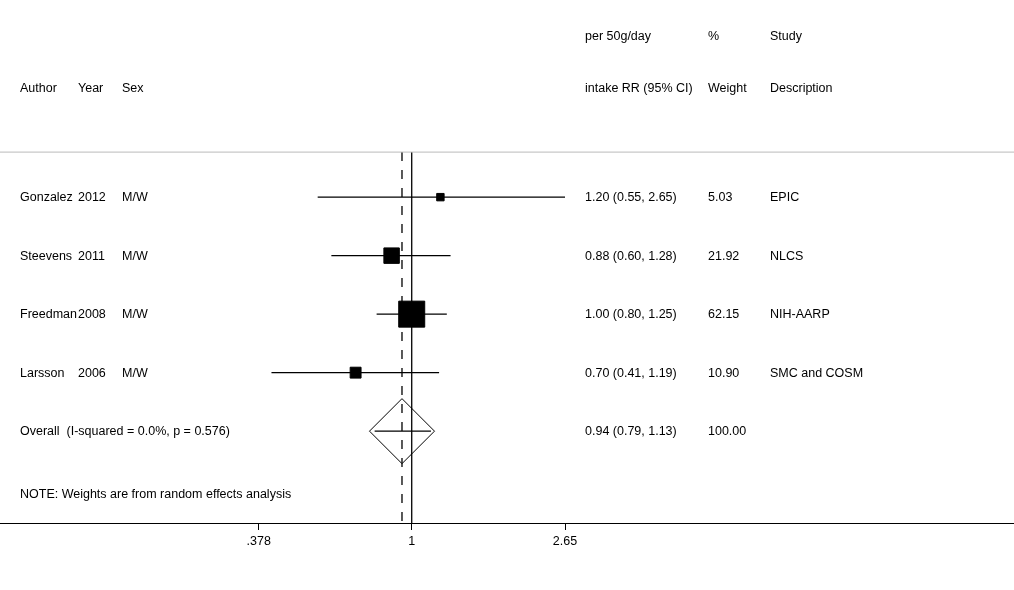 The height and width of the screenshot is (590, 1014). Describe the element at coordinates (724, 314) in the screenshot. I see `annotation: 62.15` at that location.